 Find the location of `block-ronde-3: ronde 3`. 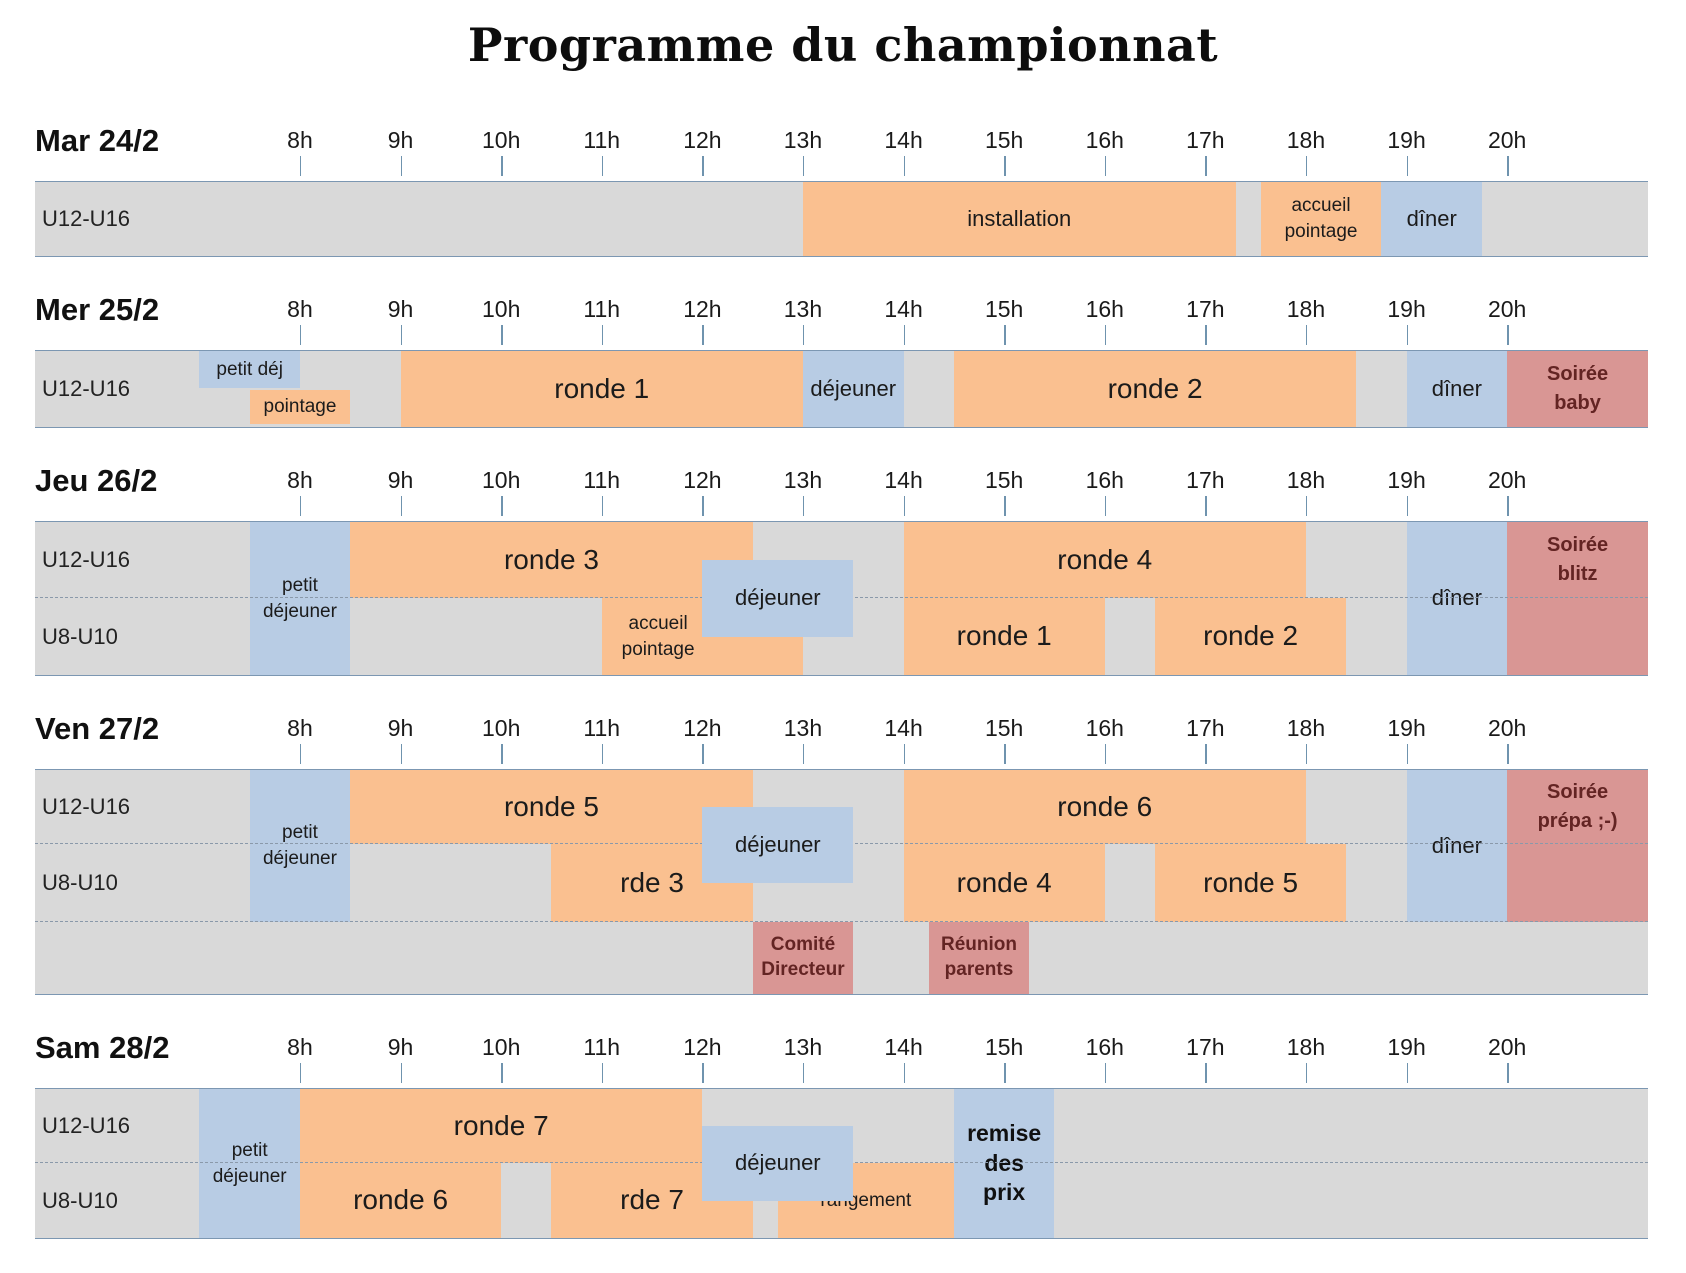

block-ronde-3: ronde 3 is located at coordinates (551, 560).